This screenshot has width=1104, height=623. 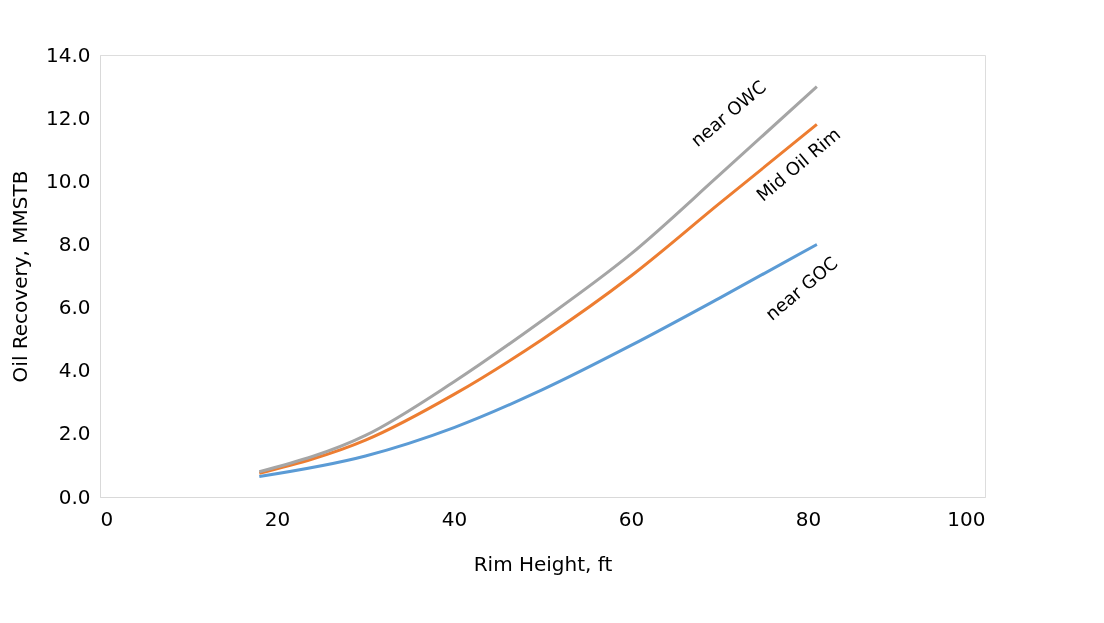 I want to click on x-axis-title: Rim Height, ft, so click(x=543, y=563).